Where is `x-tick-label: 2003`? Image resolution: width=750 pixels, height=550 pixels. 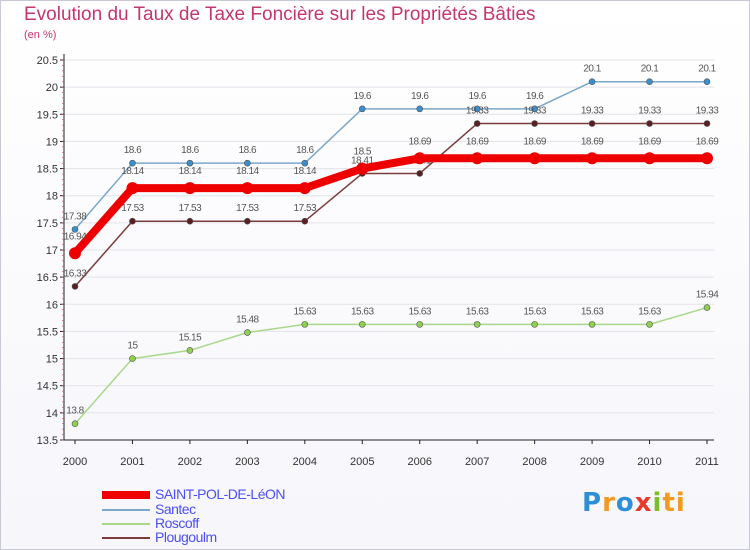 x-tick-label: 2003 is located at coordinates (247, 462).